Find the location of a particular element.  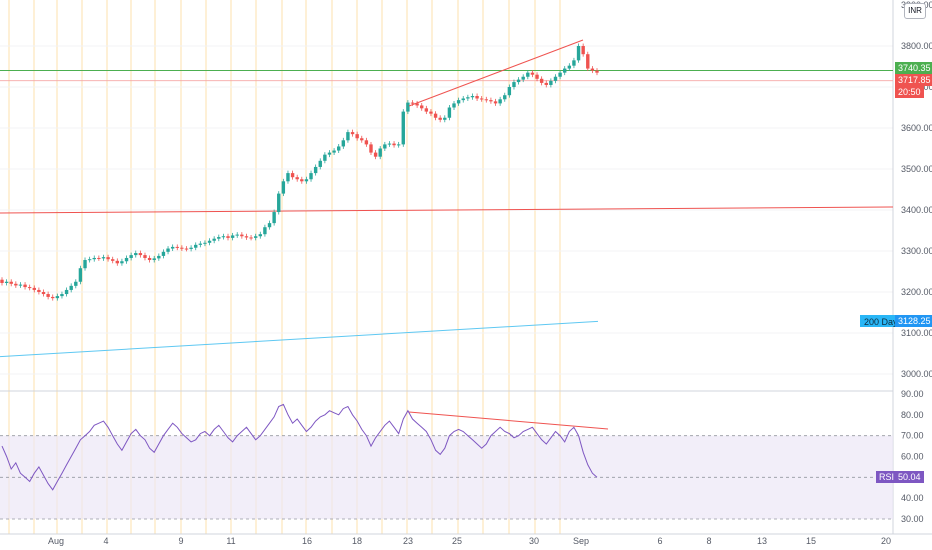

rsi-tick-label: 90.00 is located at coordinates (912, 394).